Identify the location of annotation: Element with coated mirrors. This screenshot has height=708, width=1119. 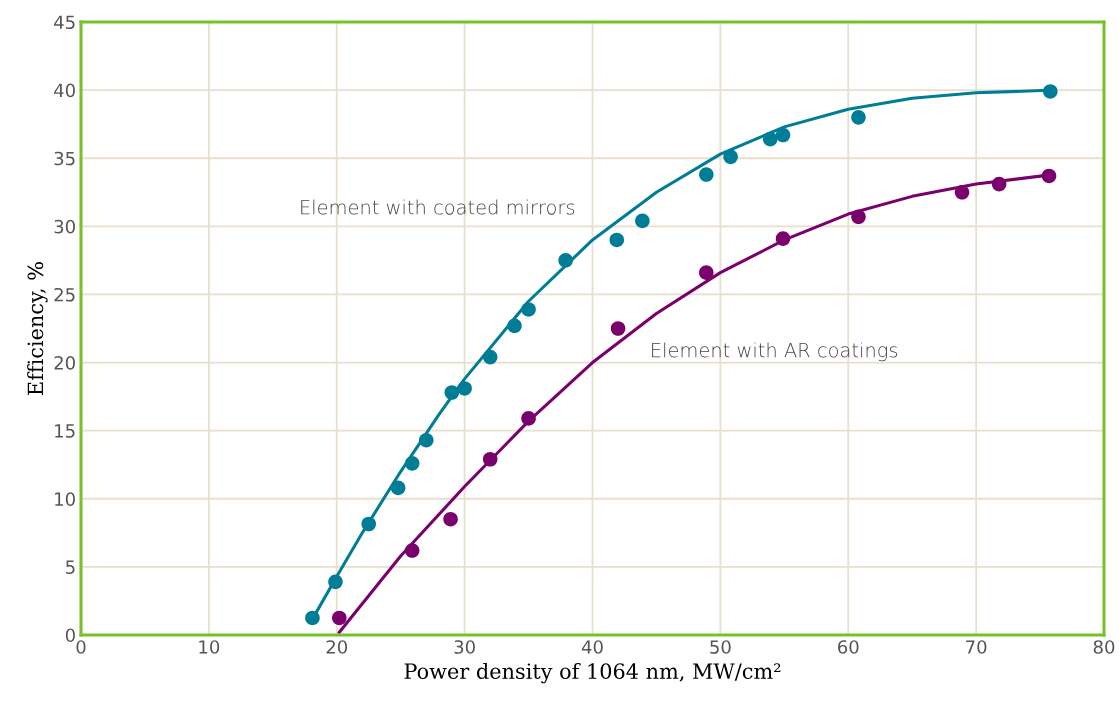
(438, 207).